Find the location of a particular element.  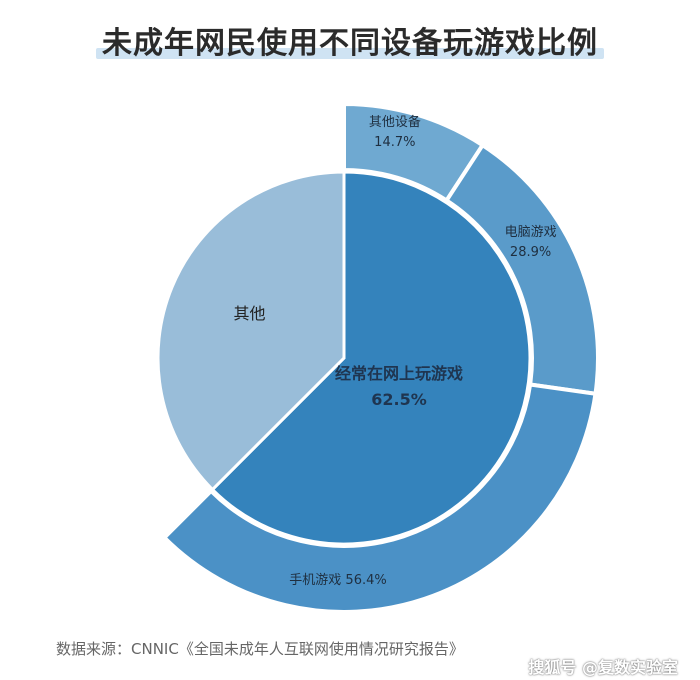

chart-title: 未成年网民使用不同设备玩游戏比例 is located at coordinates (350, 40).